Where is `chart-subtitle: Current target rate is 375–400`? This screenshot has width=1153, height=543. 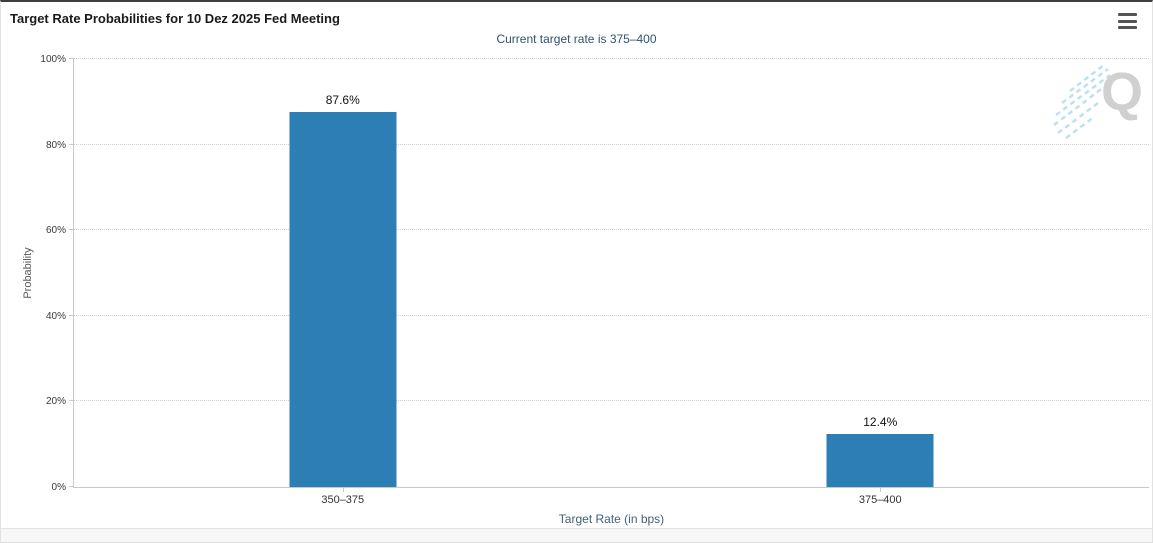
chart-subtitle: Current target rate is 375–400 is located at coordinates (576, 39).